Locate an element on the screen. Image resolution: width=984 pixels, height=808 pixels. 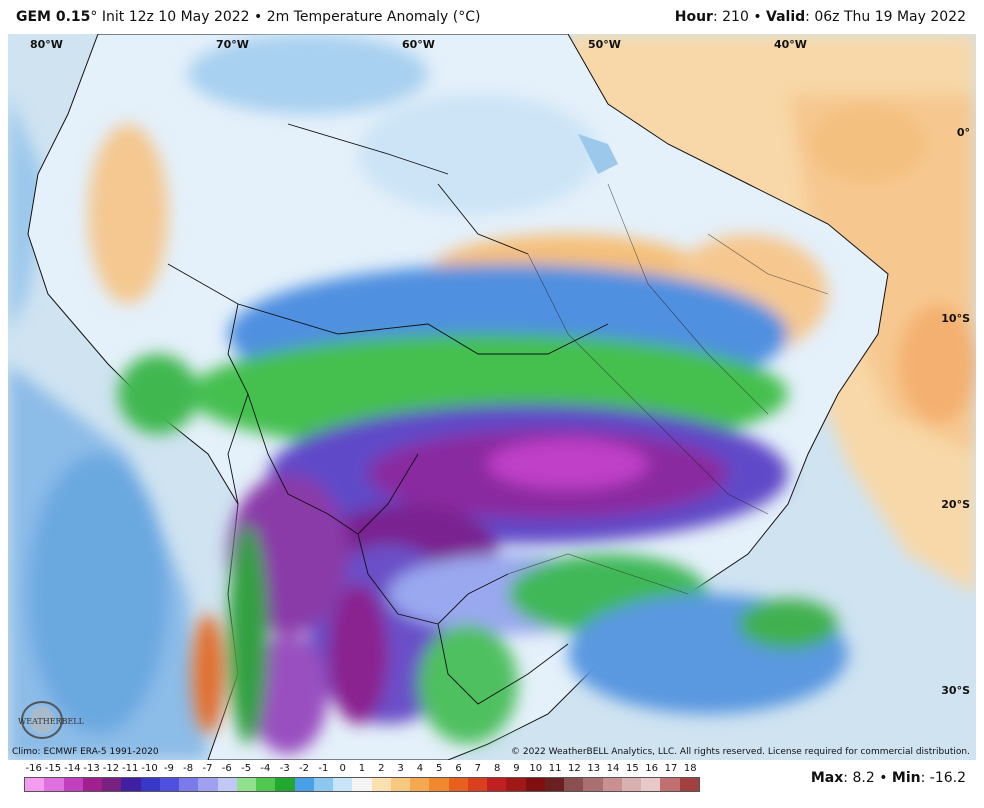
colorbar-tick-label: -7 is located at coordinates (207, 768).